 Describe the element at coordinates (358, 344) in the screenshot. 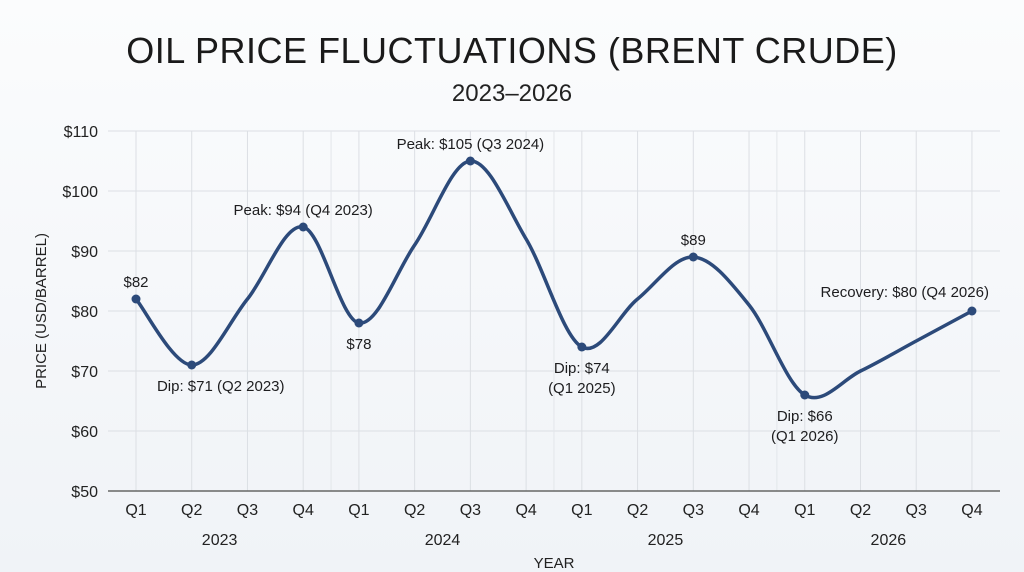

I see `data-annotation: $78` at that location.